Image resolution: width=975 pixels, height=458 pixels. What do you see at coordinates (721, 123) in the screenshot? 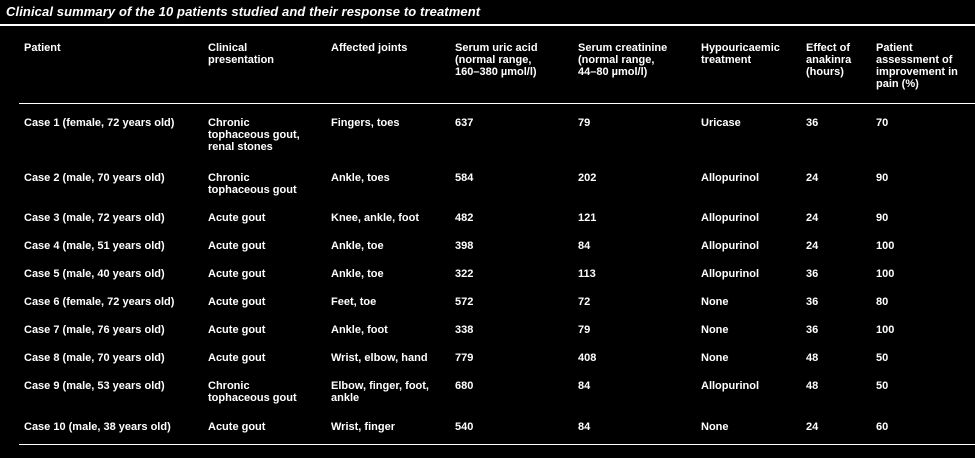
I see `table-cell-hypouricaemic-treatment: Uricase` at bounding box center [721, 123].